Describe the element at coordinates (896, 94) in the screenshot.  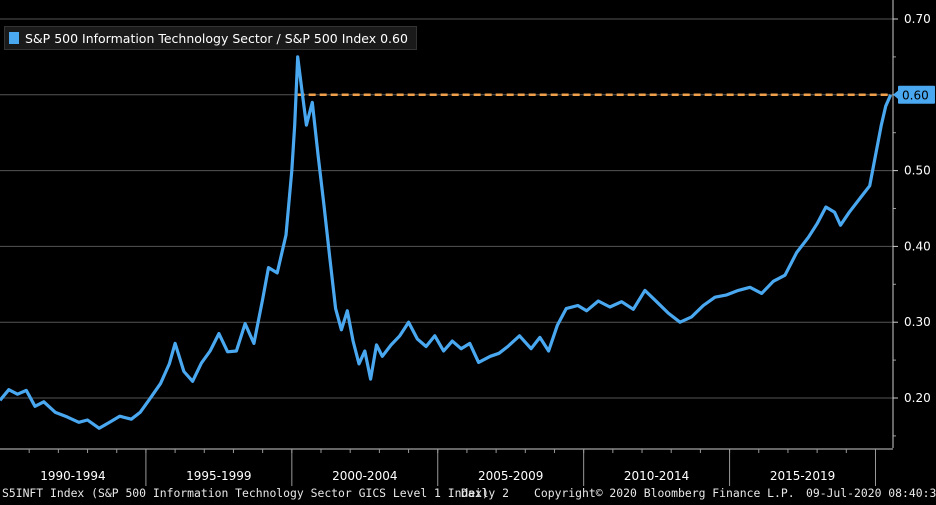
I see `last-value-pointer` at that location.